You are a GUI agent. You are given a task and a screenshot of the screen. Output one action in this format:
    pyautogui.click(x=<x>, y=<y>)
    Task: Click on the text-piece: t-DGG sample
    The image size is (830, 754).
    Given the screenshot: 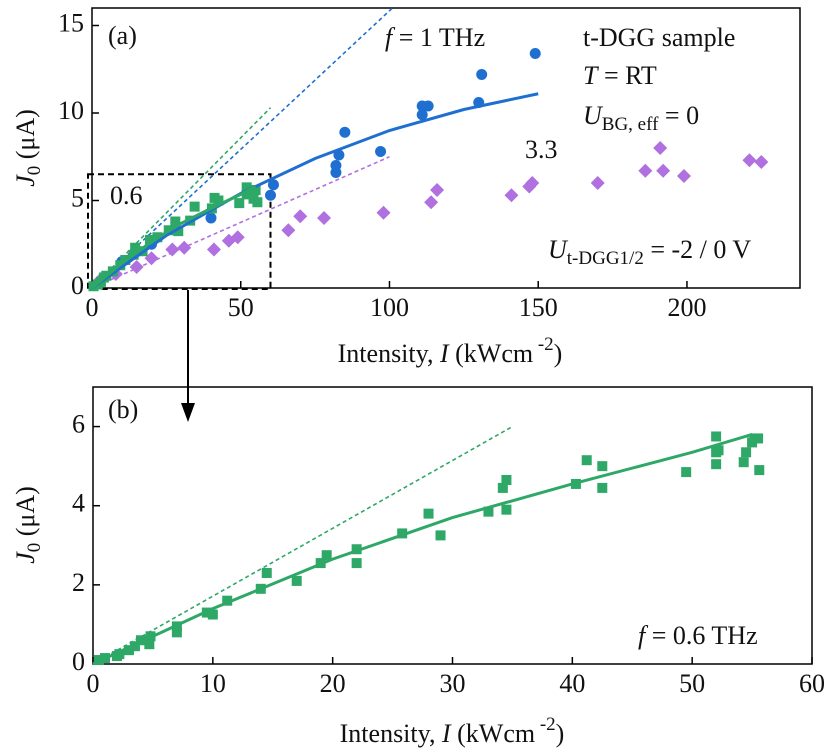 What is the action you would take?
    pyautogui.click(x=659, y=37)
    